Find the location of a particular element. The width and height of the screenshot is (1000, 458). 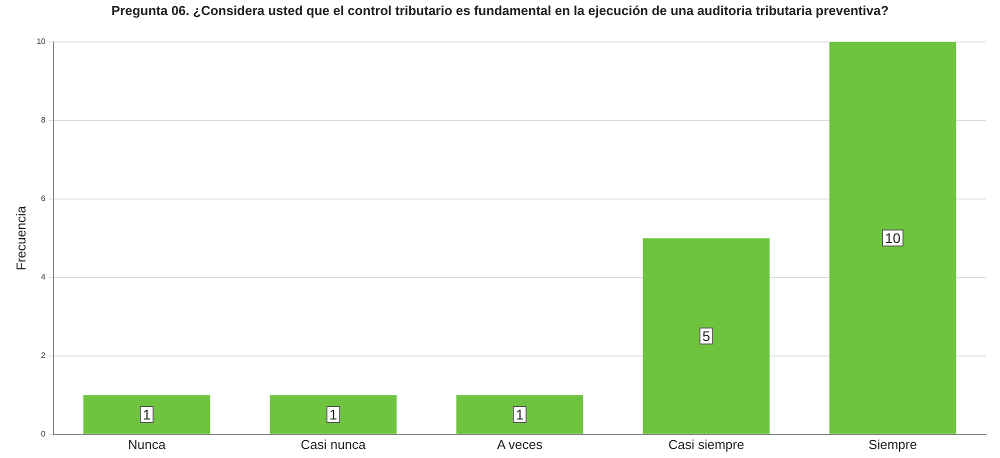

y-axis-title: Frecuencia is located at coordinates (20, 237).